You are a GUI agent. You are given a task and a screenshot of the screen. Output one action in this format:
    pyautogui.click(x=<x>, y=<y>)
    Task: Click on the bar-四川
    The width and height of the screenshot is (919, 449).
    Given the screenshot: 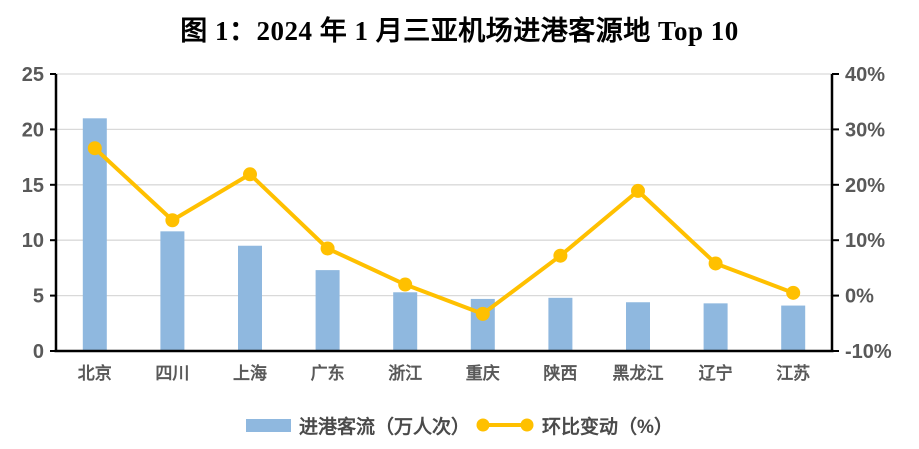 What is the action you would take?
    pyautogui.click(x=172, y=291)
    